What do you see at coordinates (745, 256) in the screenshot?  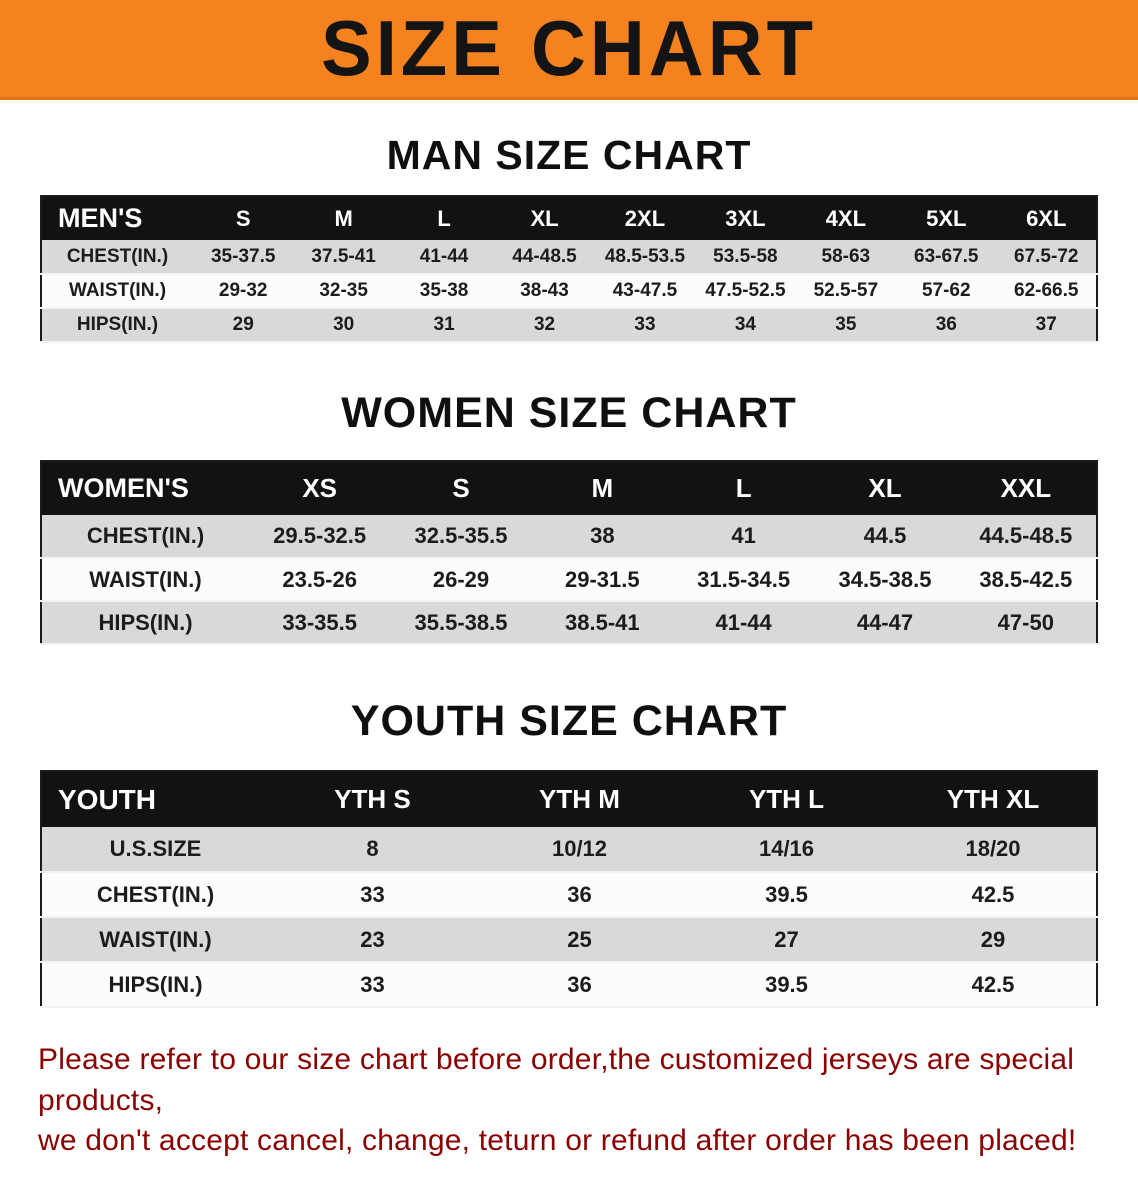 I see `measurement-value: 53.5-58` at bounding box center [745, 256].